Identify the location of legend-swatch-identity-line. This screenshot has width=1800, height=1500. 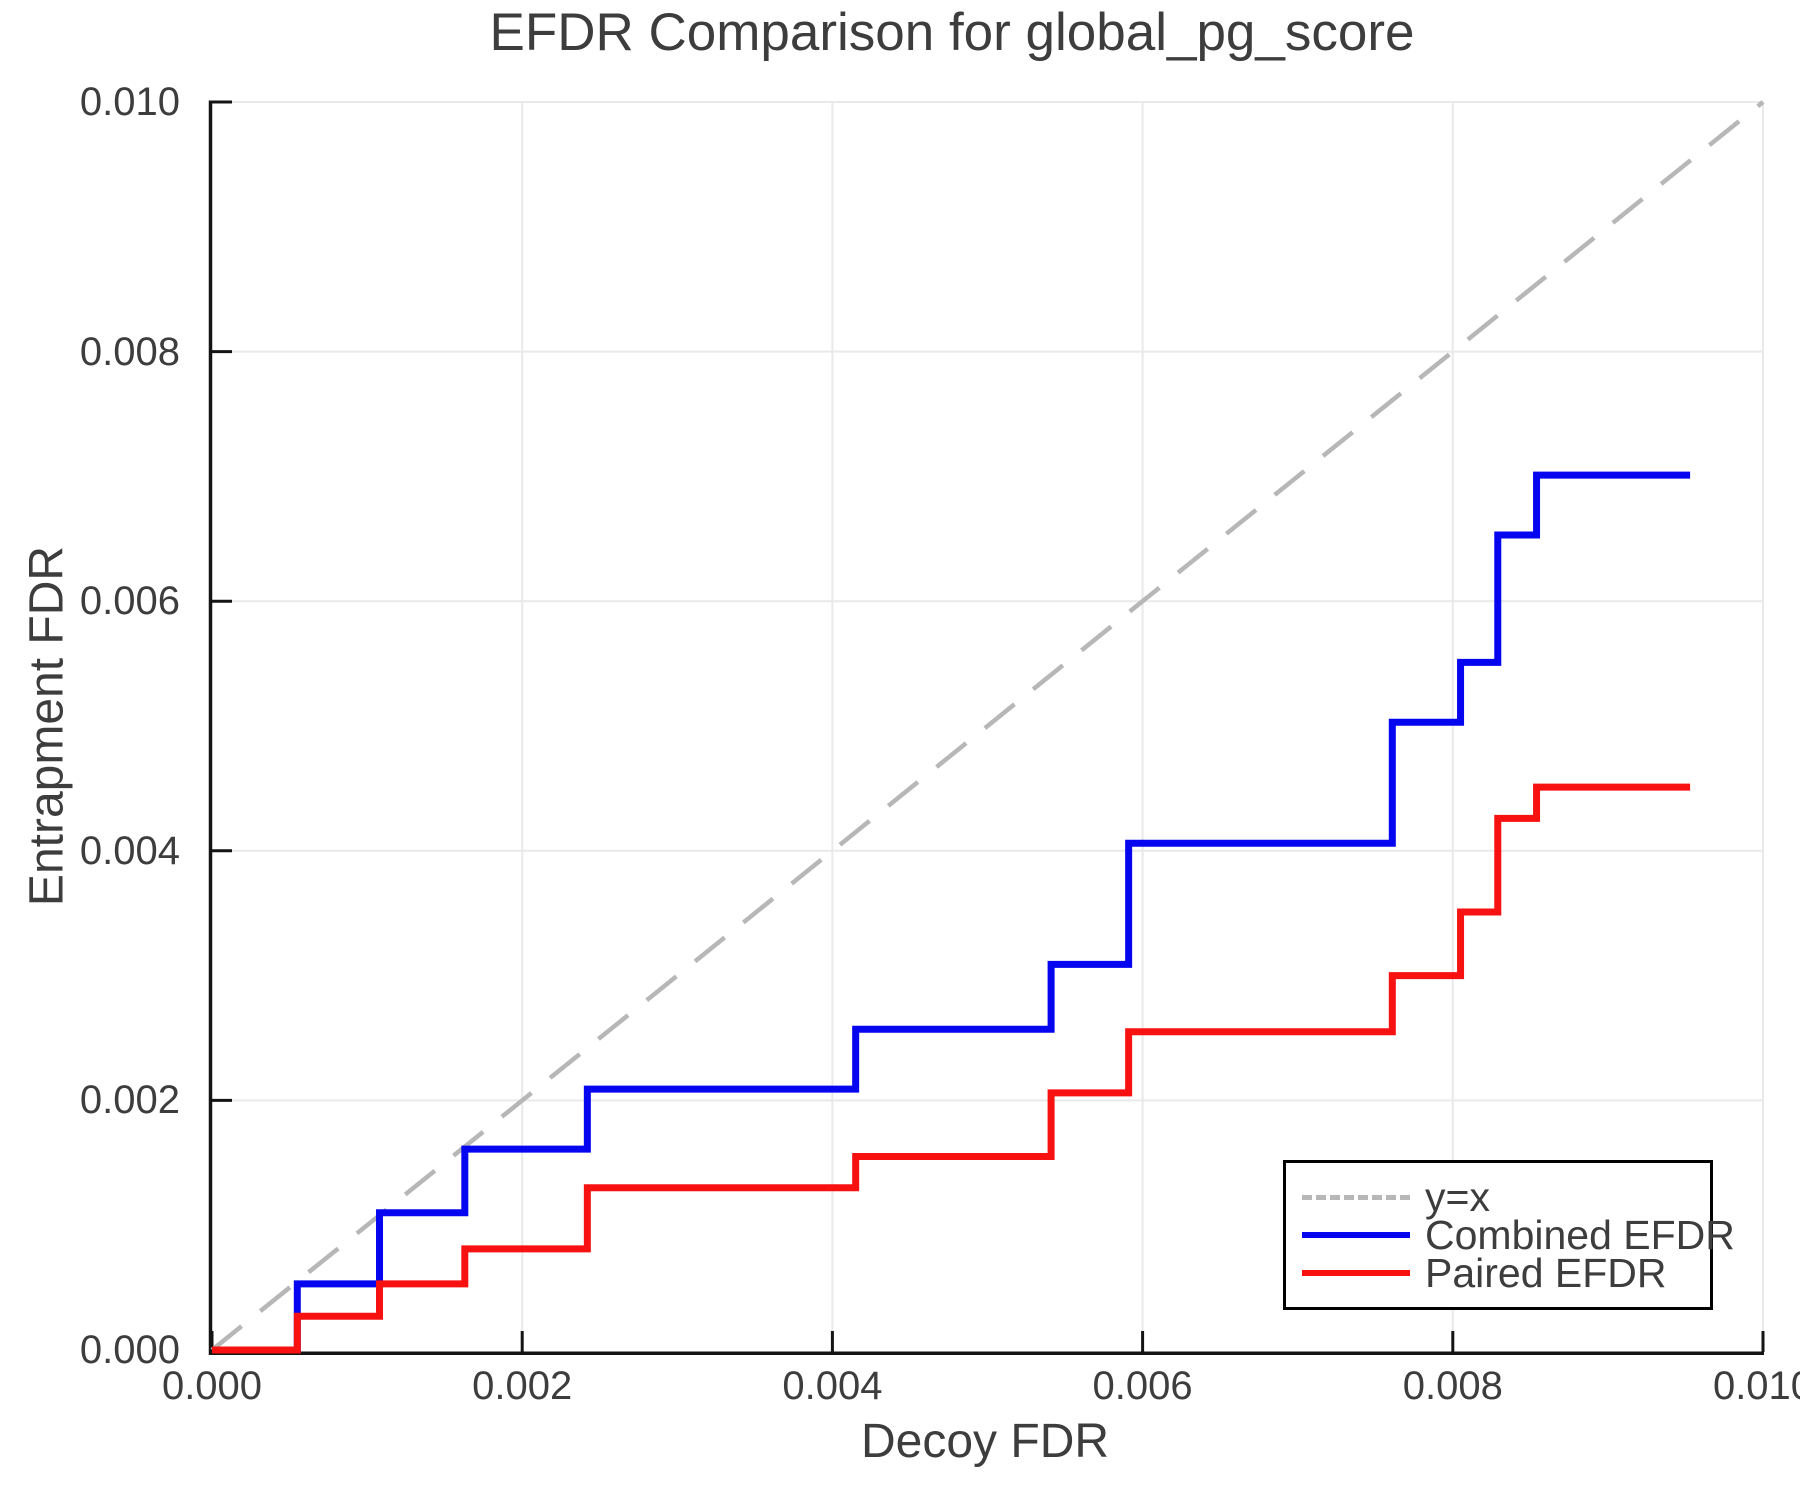
(1356, 1197).